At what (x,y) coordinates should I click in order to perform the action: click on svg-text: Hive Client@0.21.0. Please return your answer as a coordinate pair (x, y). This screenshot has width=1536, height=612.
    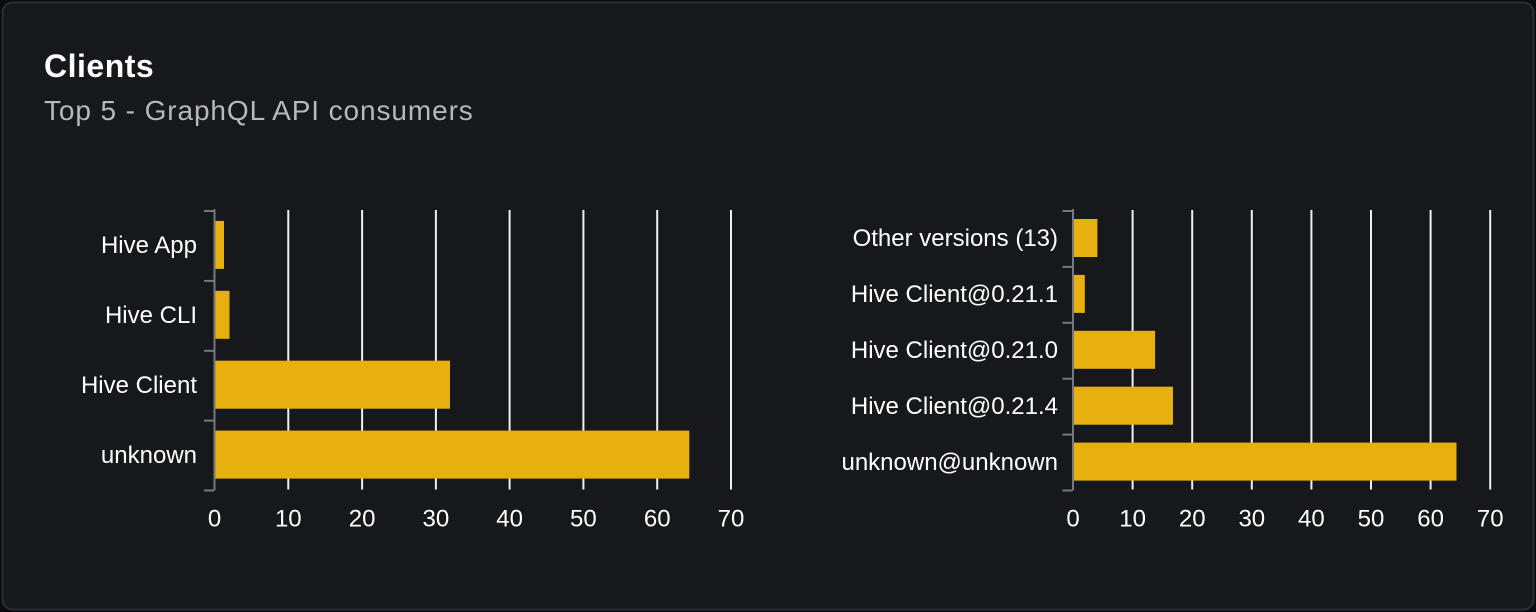
    Looking at the image, I should click on (954, 350).